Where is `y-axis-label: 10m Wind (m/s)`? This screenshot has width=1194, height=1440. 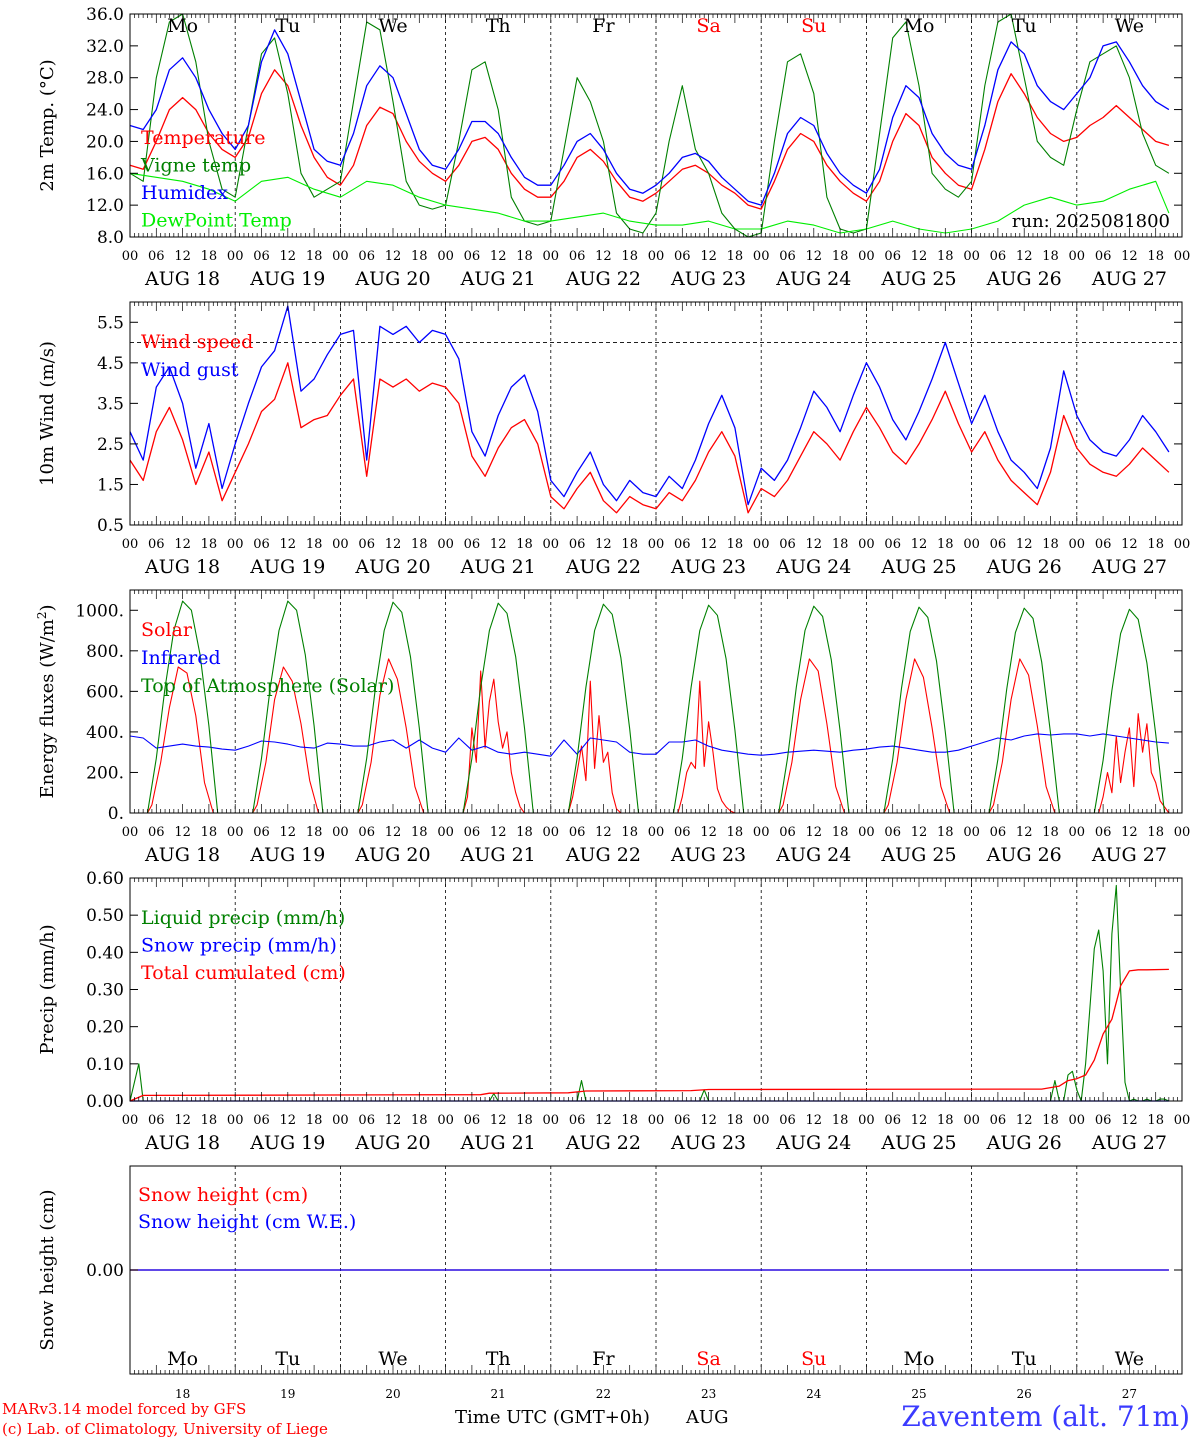 y-axis-label: 10m Wind (m/s) is located at coordinates (47, 413).